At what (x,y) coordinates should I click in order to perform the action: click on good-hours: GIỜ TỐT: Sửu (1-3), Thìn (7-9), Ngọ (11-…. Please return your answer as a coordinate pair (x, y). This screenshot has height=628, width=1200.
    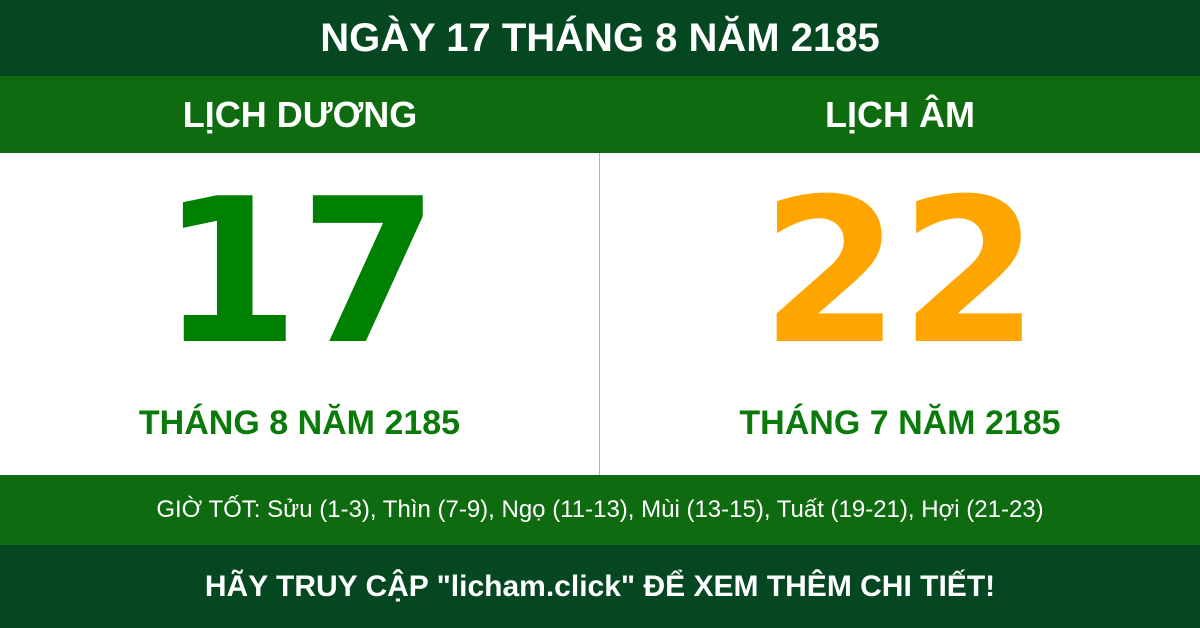
    Looking at the image, I should click on (600, 510).